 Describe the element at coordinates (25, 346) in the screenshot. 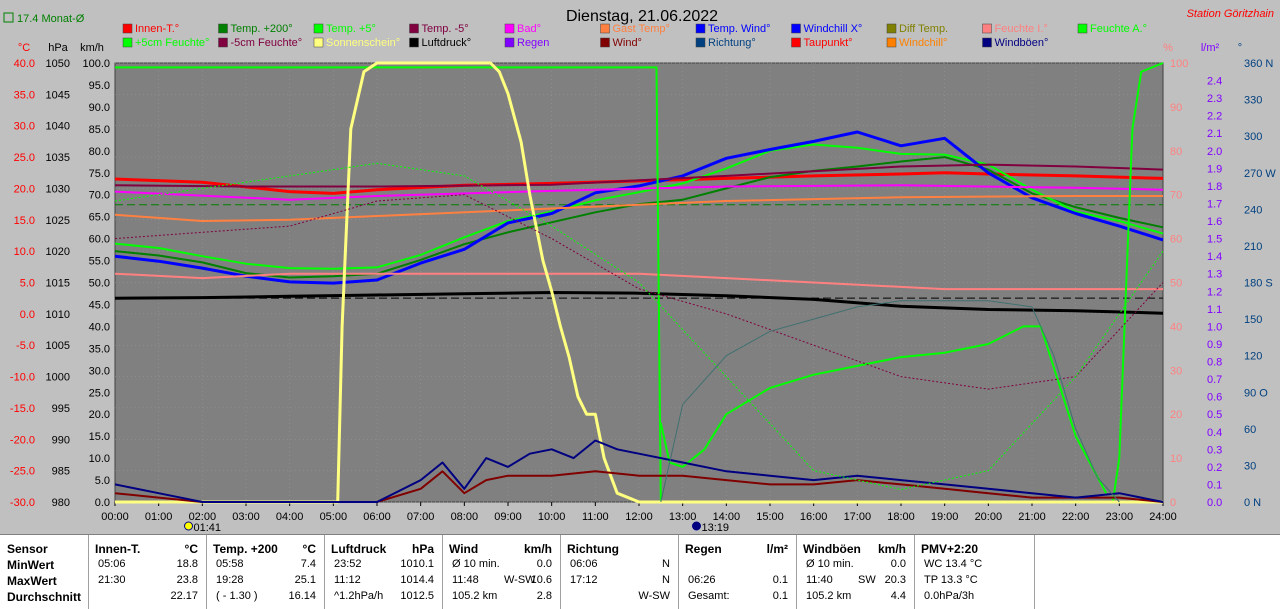

I see `temp-tick-label: -5.0` at that location.